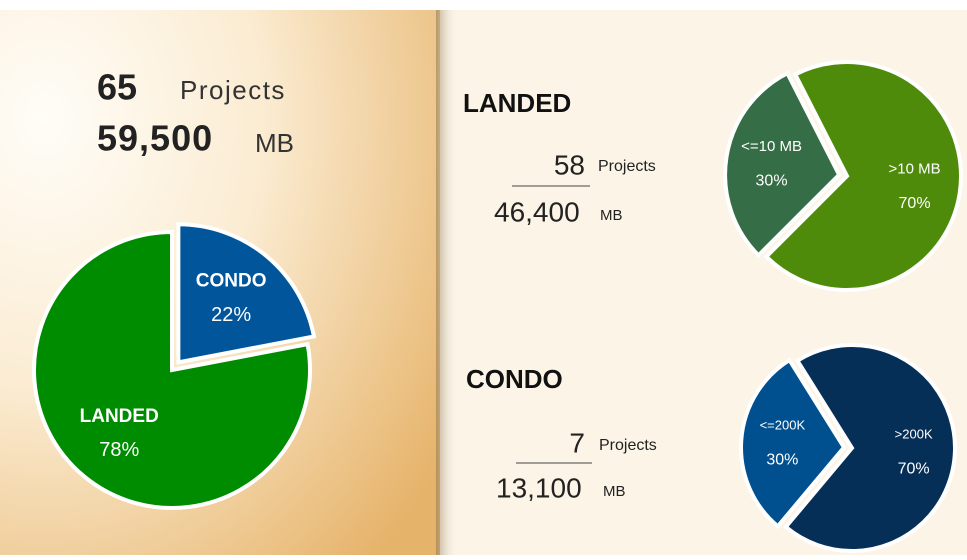 The image size is (967, 560). Describe the element at coordinates (569, 164) in the screenshot. I see `group-projects: 58` at that location.